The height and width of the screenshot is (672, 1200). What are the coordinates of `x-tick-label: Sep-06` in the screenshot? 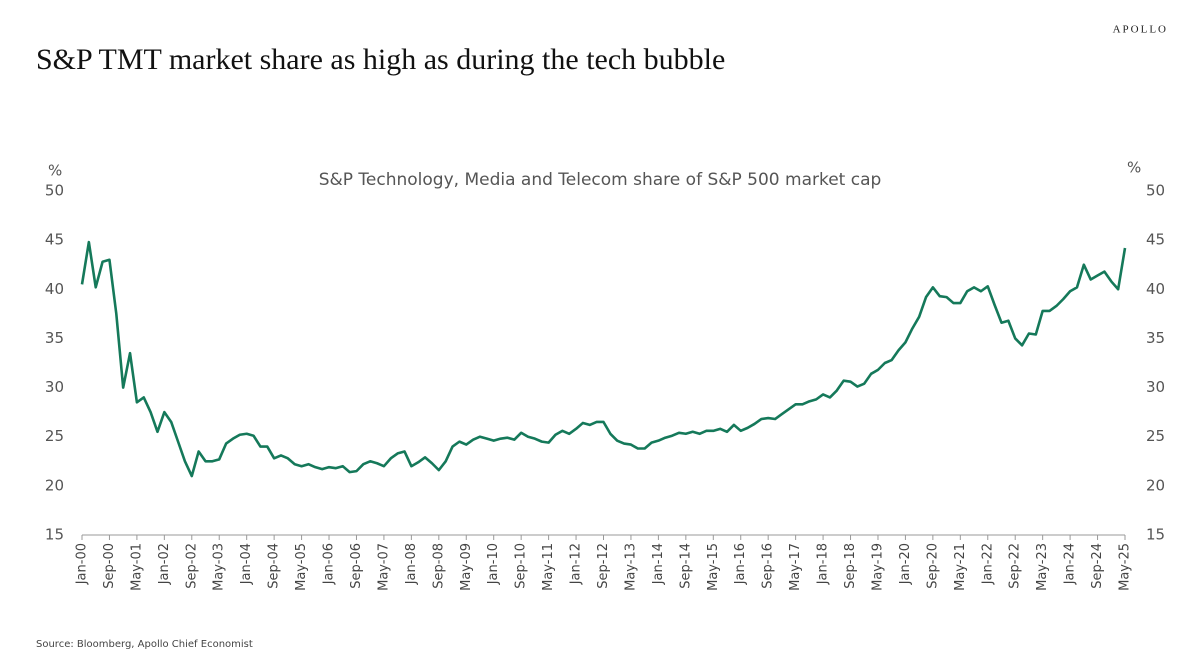 It's located at (356, 566).